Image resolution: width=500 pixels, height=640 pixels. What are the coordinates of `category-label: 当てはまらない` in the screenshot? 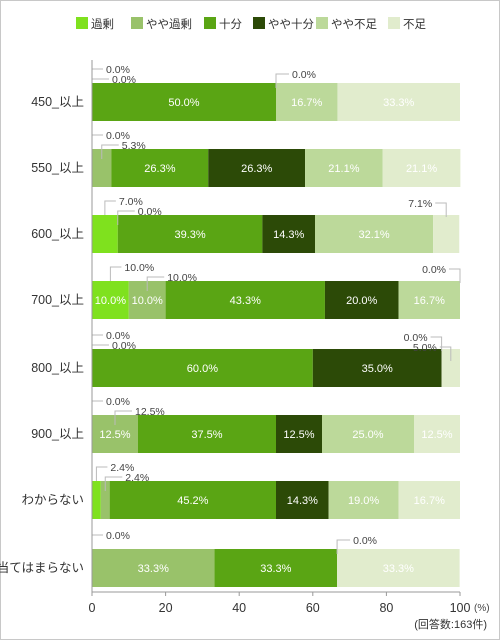 It's located at (42, 568).